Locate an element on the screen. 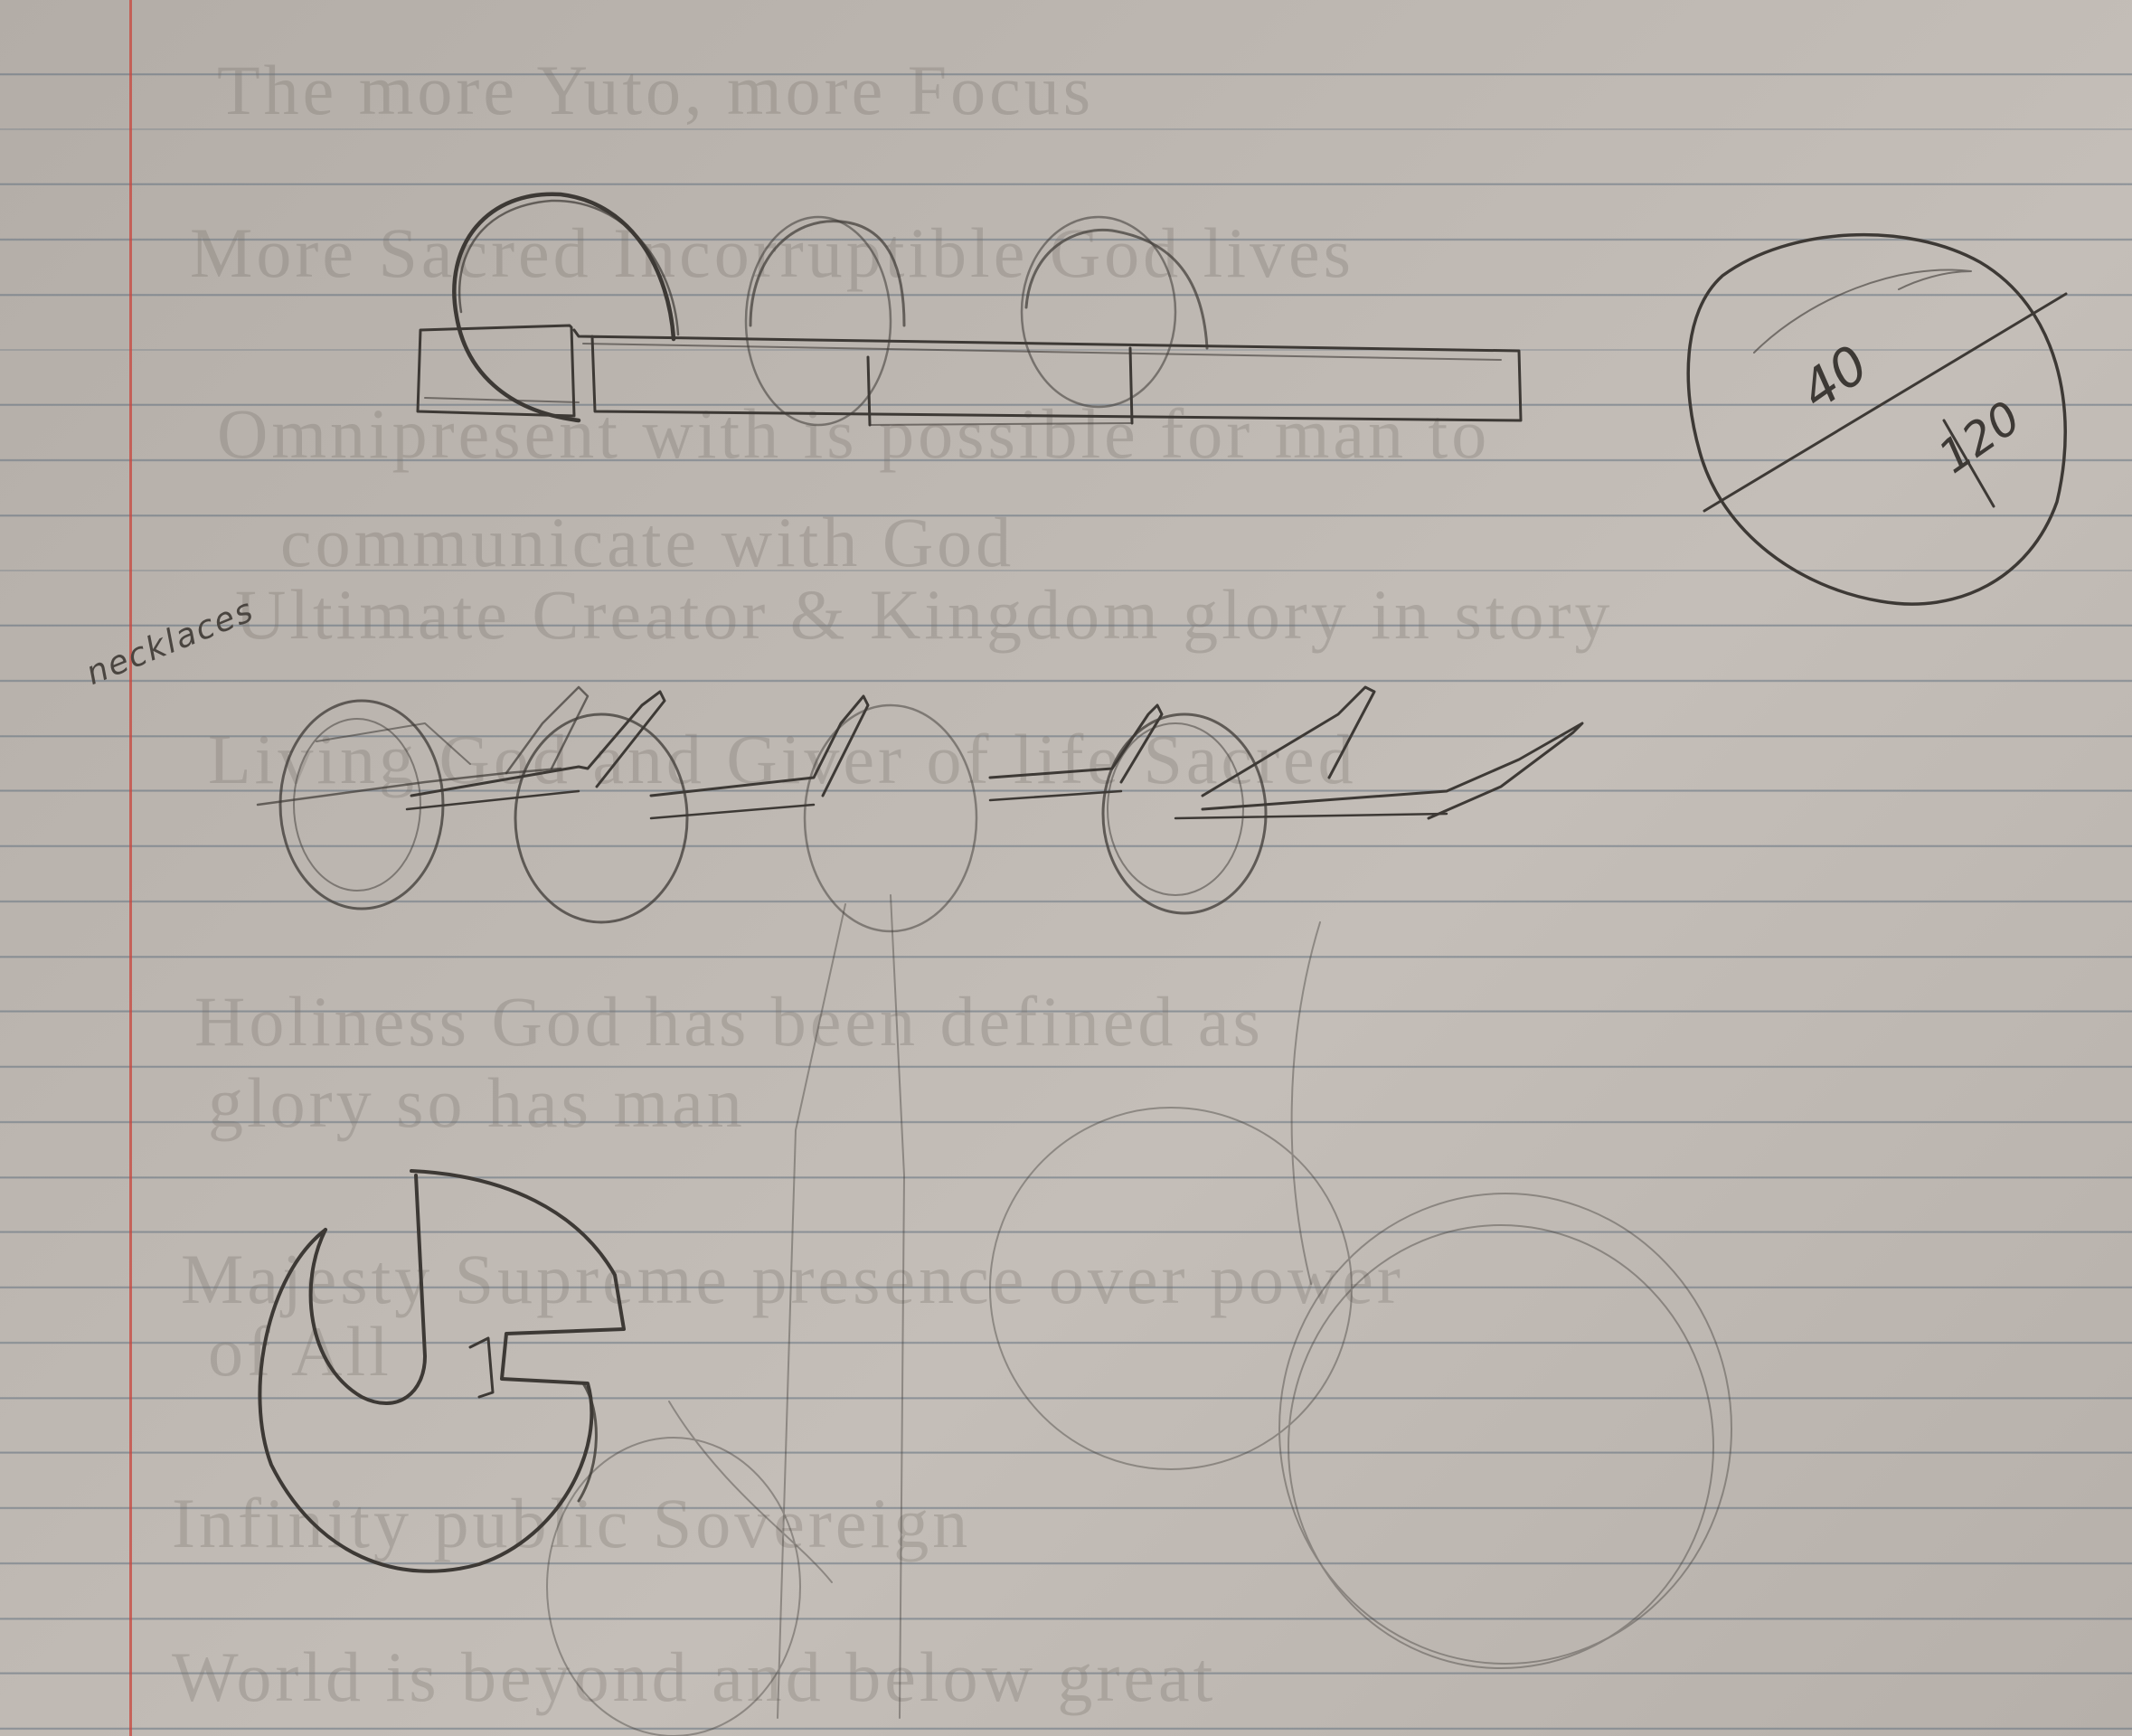 Image resolution: width=2132 pixels, height=1736 pixels. background-text-line: of All is located at coordinates (300, 1351).